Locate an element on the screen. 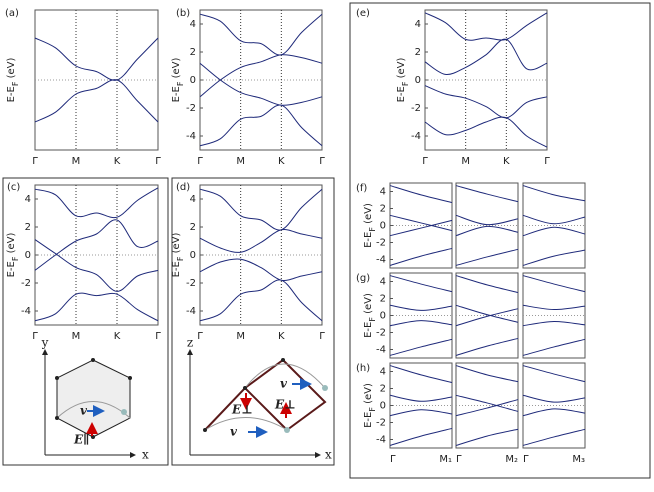  panel-label: (f) is located at coordinates (361, 188).